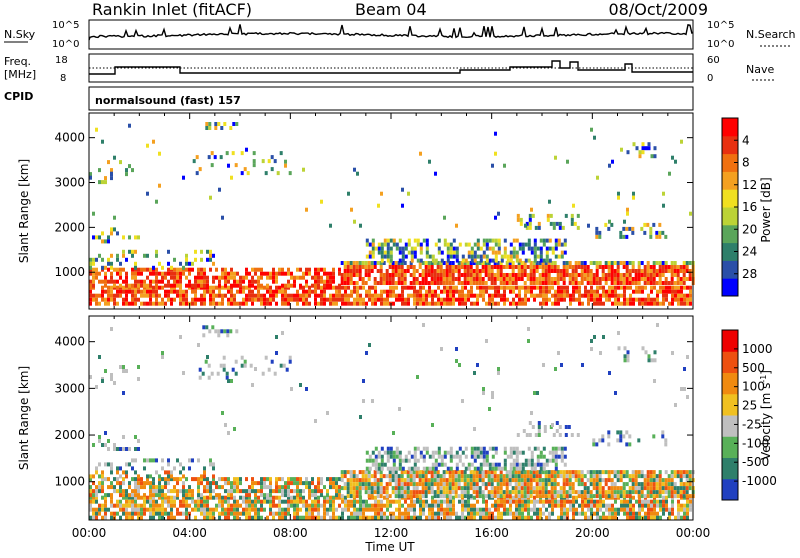 The image size is (800, 558). I want to click on cpid-text: normalsound (fast) 157, so click(168, 100).